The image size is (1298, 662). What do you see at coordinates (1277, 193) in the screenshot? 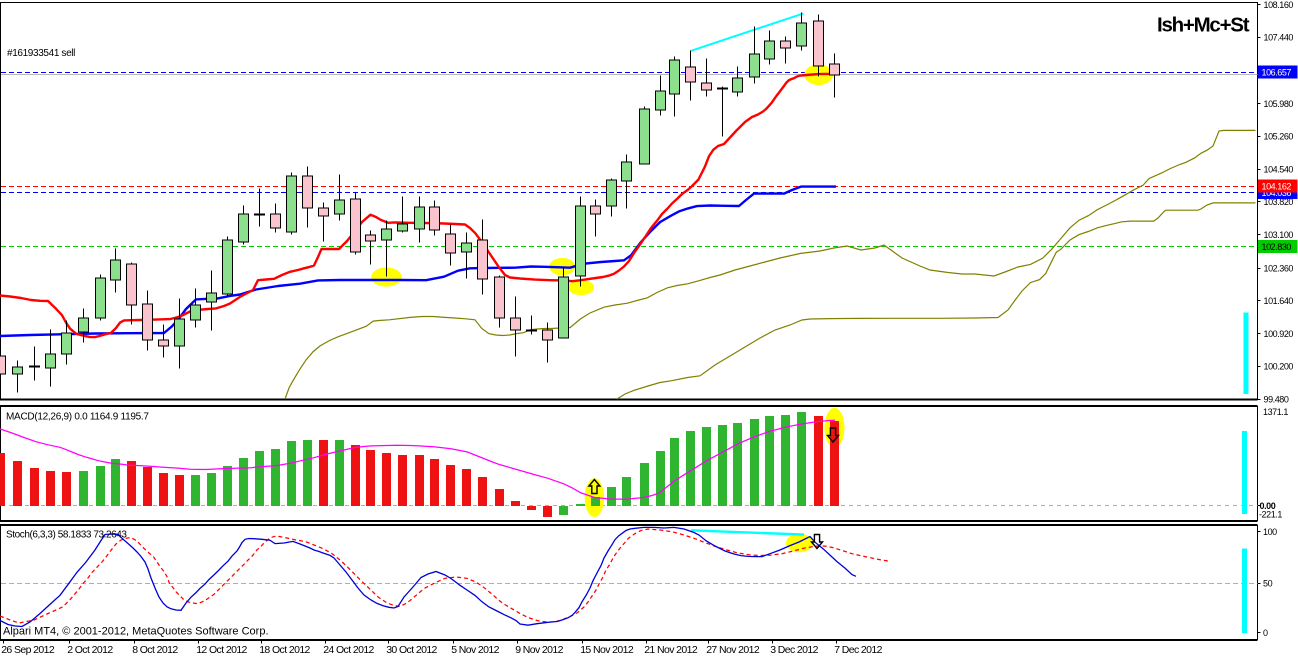
I see `svg-text: 104.036` at bounding box center [1277, 193].